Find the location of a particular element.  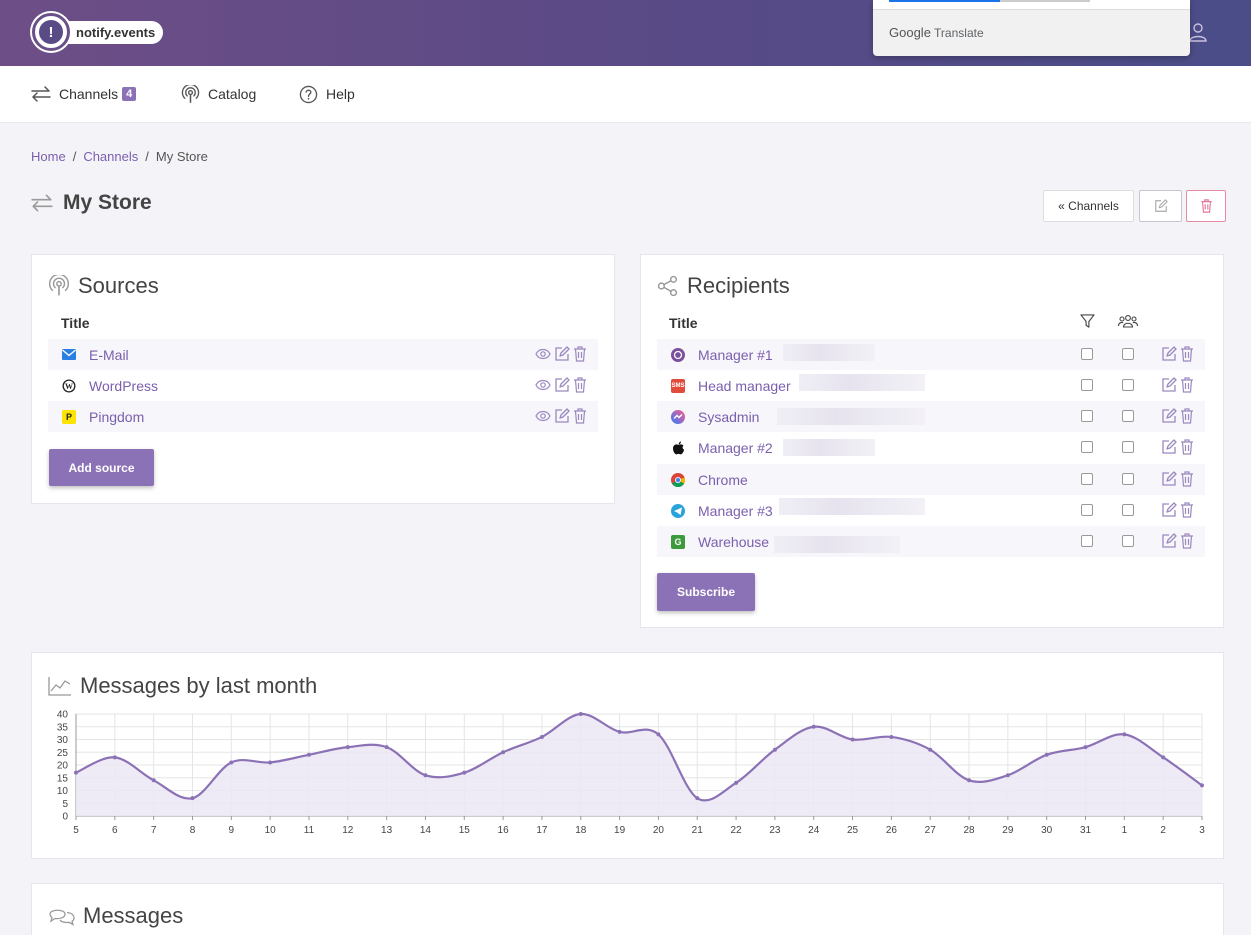

translate-tab-active is located at coordinates (944, 1).